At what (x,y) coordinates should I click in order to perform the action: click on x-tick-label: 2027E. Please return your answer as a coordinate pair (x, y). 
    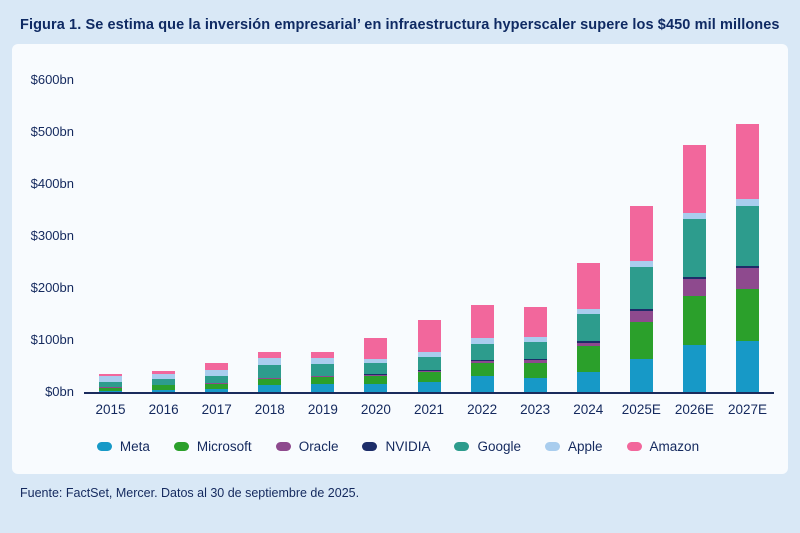
    Looking at the image, I should click on (747, 409).